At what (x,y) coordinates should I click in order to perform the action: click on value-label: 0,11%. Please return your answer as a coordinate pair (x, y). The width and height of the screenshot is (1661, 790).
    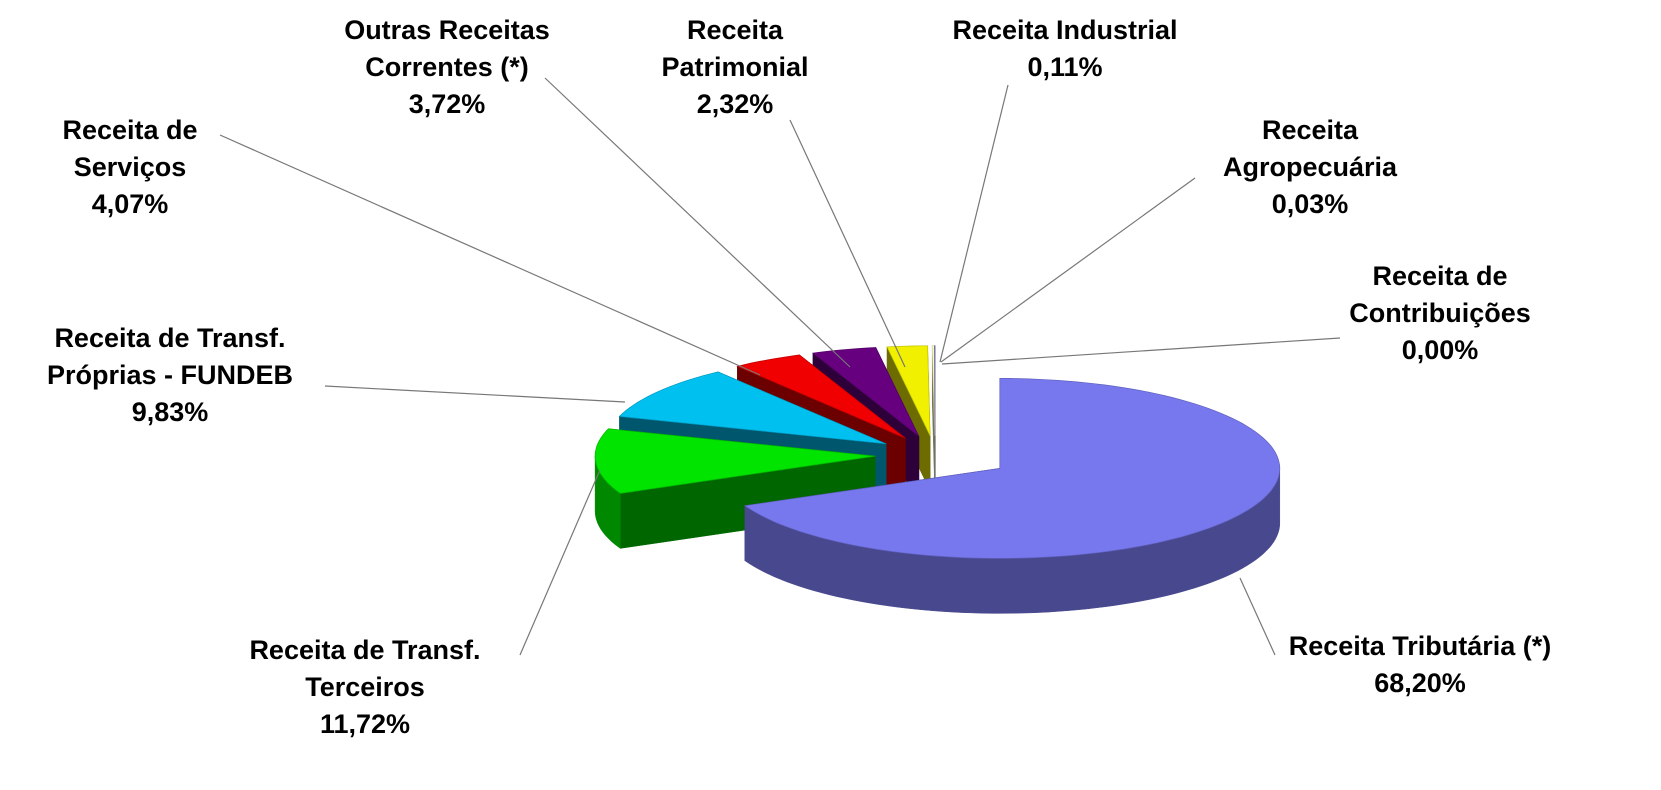
    Looking at the image, I should click on (1065, 67).